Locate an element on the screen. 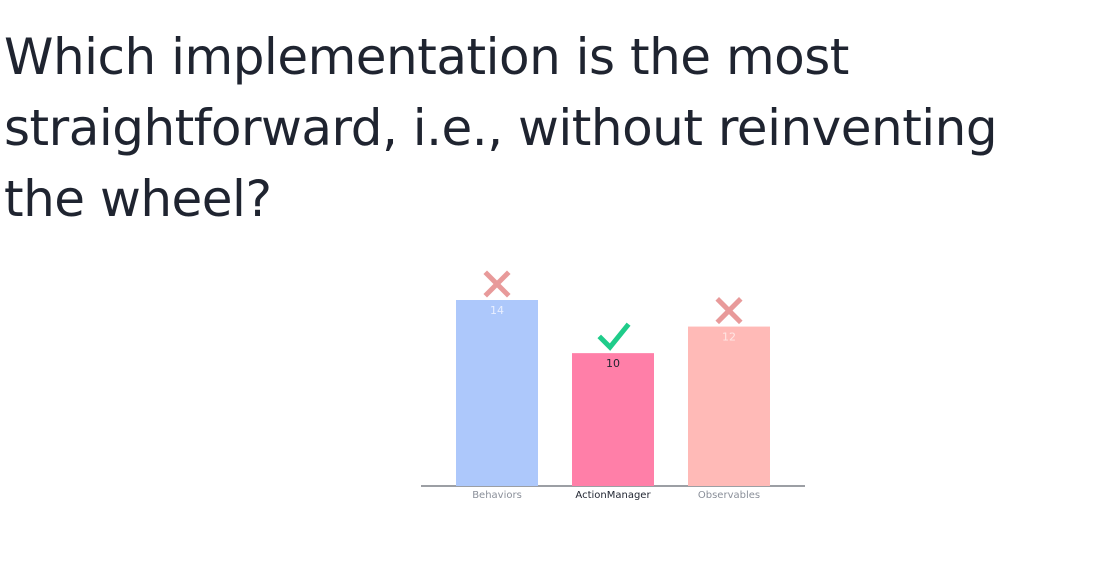 The height and width of the screenshot is (570, 1096). correct-check-icon is located at coordinates (614, 336).